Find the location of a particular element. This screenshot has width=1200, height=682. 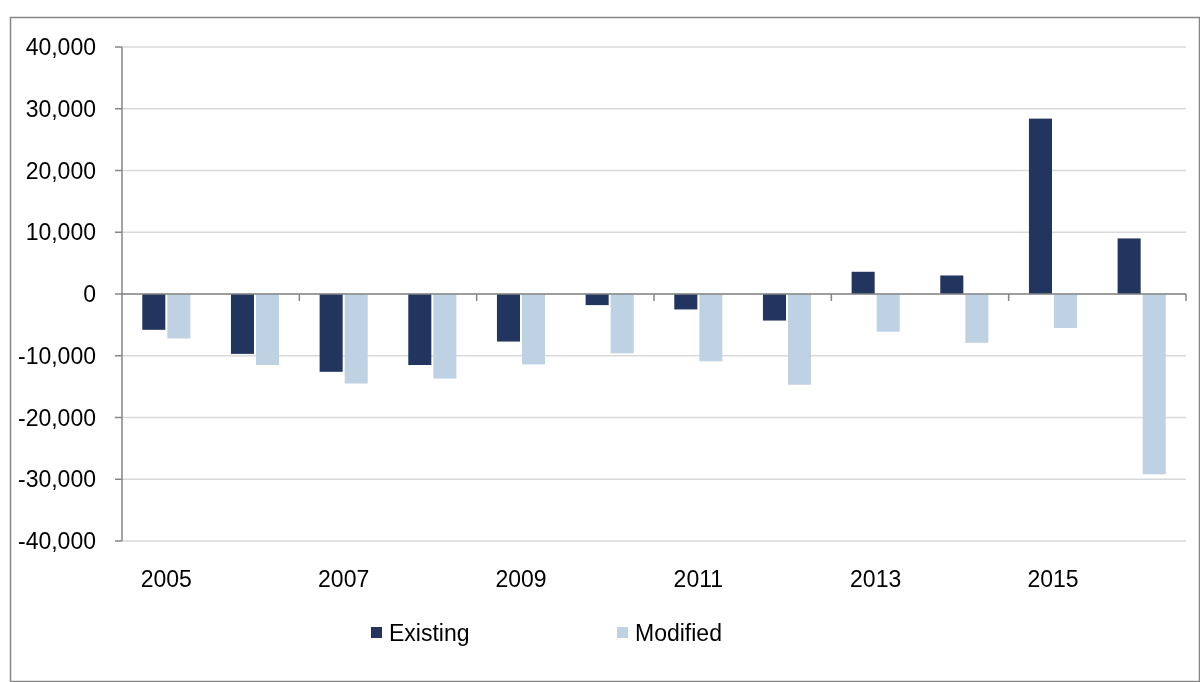

x-tick-label: 2013 is located at coordinates (876, 579).